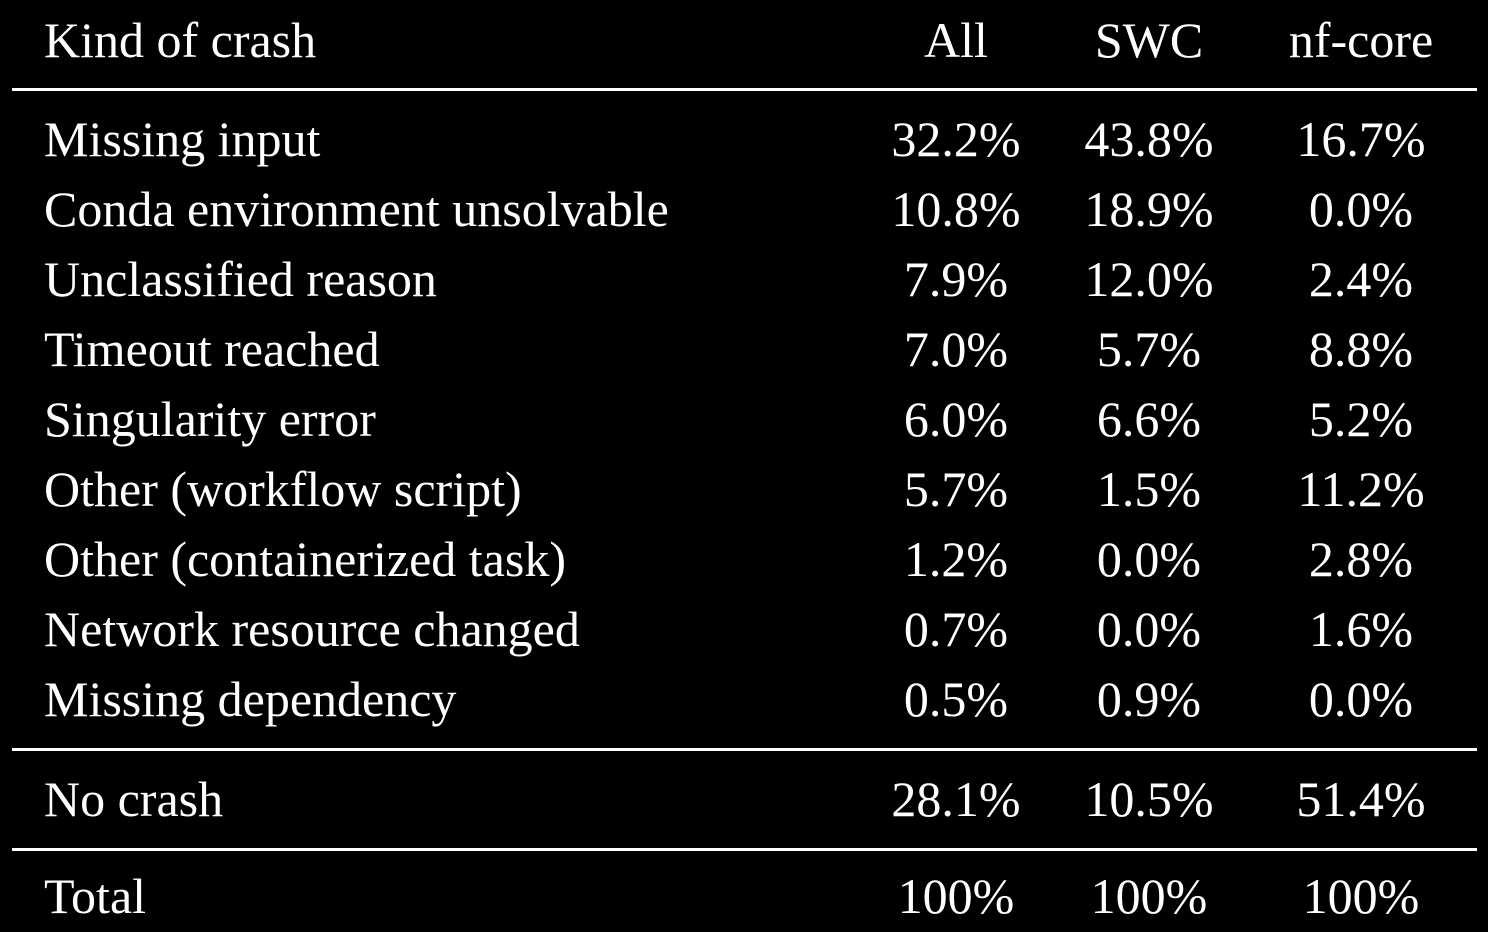 The width and height of the screenshot is (1488, 932). I want to click on row-all: 6.0%, so click(956, 419).